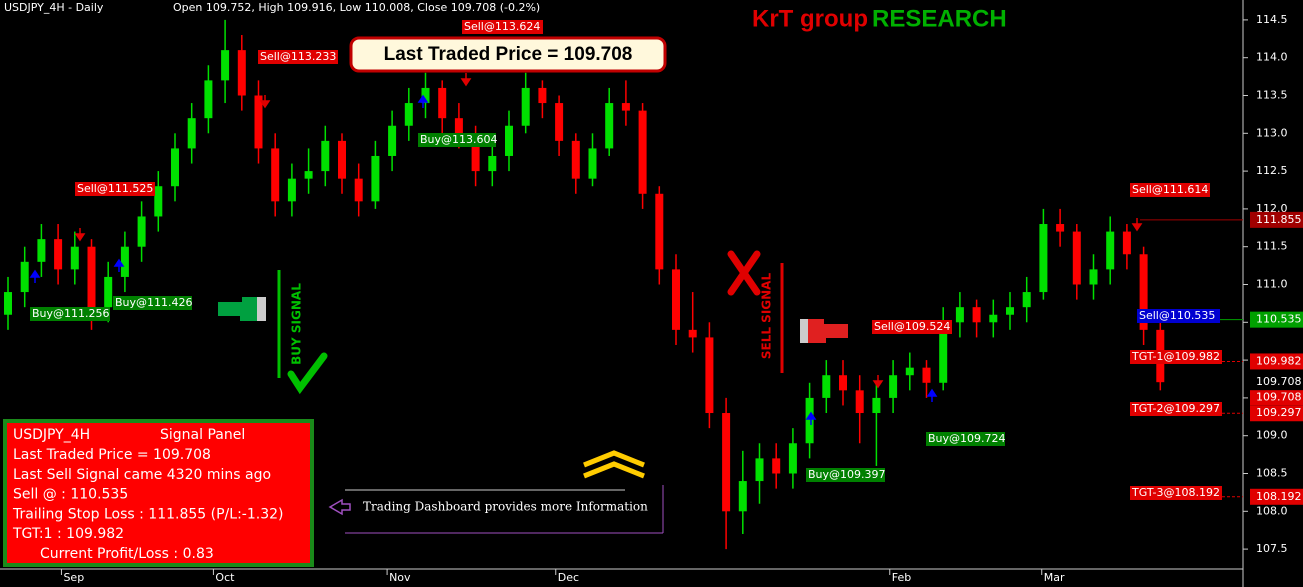 This screenshot has height=587, width=1303. Describe the element at coordinates (1175, 408) in the screenshot. I see `signal-label: TGT-2@109.297` at that location.